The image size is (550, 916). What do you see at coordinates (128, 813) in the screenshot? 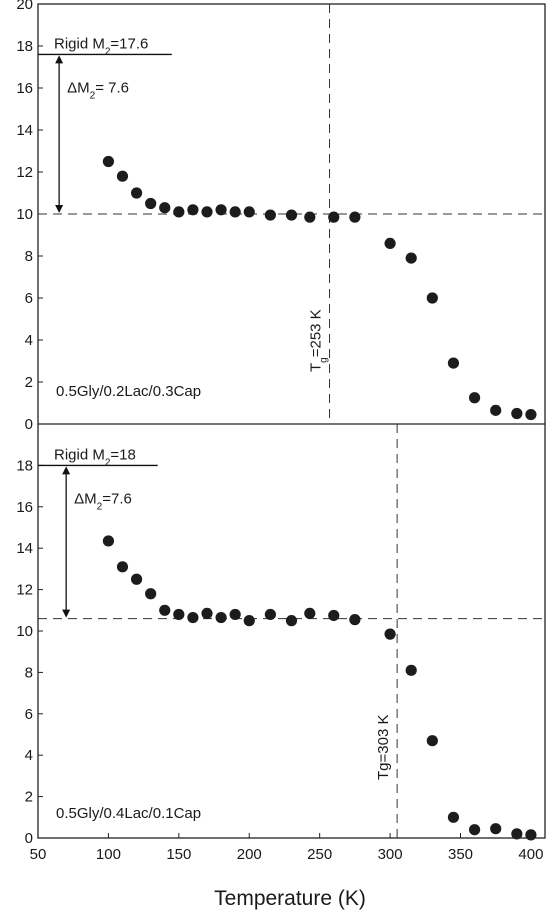
I see `sample-label: 0.5Gly/0.4Lac/0.1Cap` at bounding box center [128, 813].